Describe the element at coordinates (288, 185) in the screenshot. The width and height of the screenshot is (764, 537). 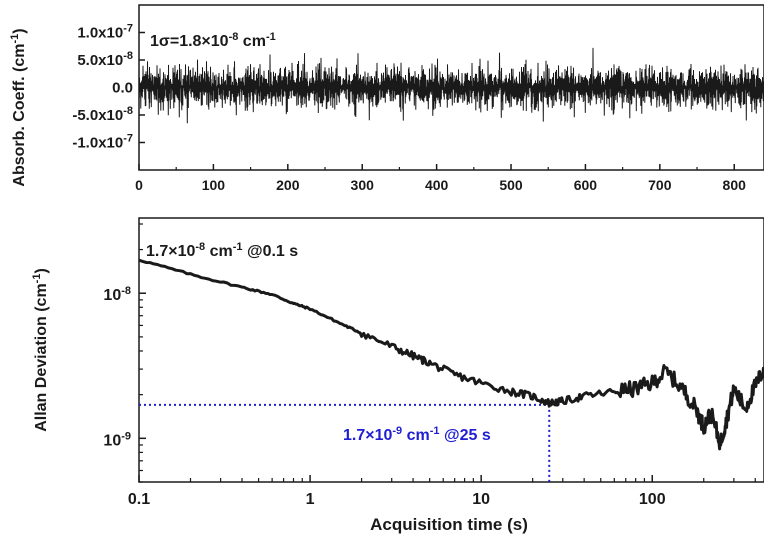
I see `noise-x-tick-label: 200` at that location.